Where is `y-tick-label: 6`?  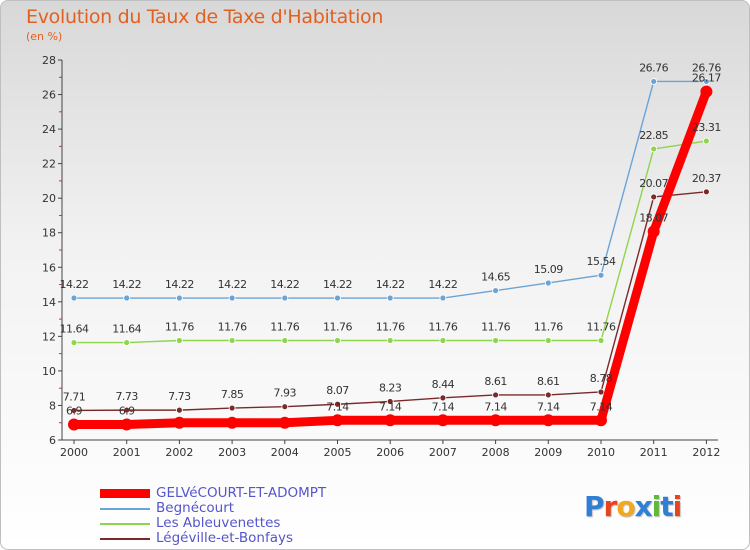
y-tick-label: 6 is located at coordinates (52, 440).